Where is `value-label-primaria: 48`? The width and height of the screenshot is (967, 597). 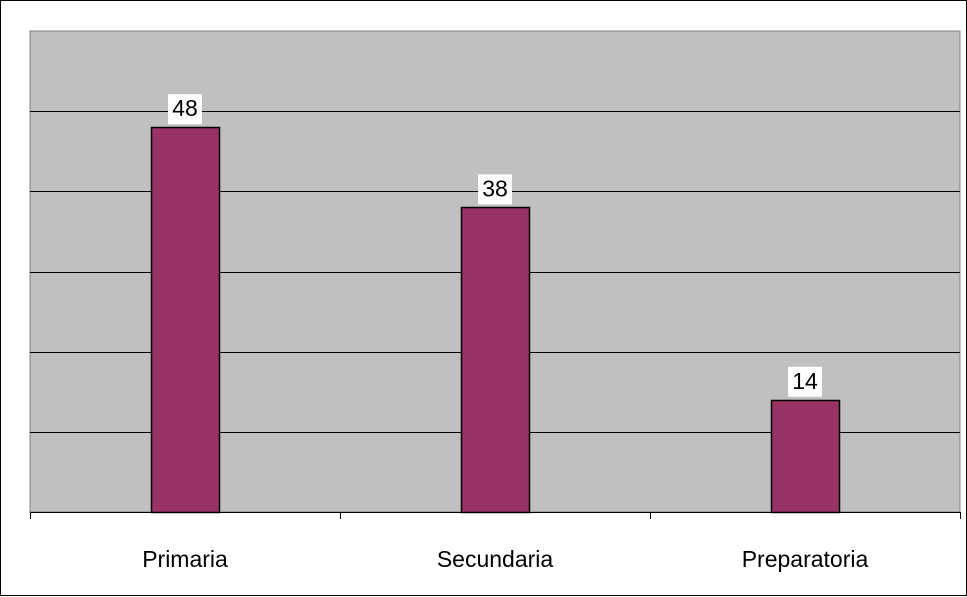 value-label-primaria: 48 is located at coordinates (185, 108).